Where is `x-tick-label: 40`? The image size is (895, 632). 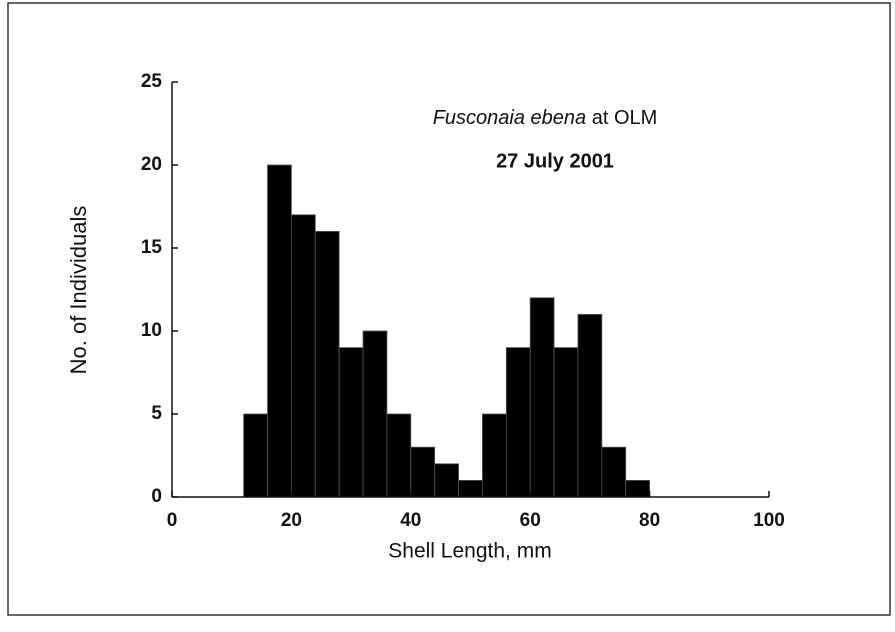
x-tick-label: 40 is located at coordinates (410, 520).